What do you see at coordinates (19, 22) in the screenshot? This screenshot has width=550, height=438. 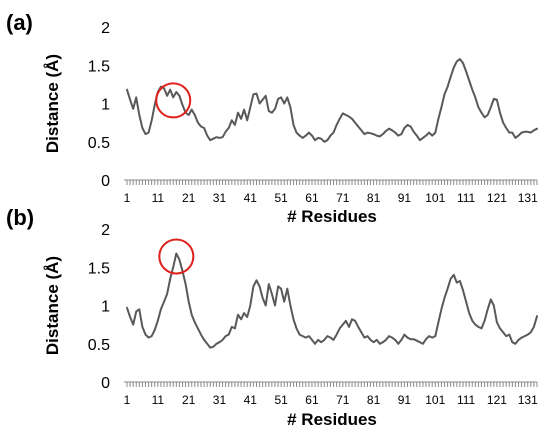 I see `panel-label: (a)` at bounding box center [19, 22].